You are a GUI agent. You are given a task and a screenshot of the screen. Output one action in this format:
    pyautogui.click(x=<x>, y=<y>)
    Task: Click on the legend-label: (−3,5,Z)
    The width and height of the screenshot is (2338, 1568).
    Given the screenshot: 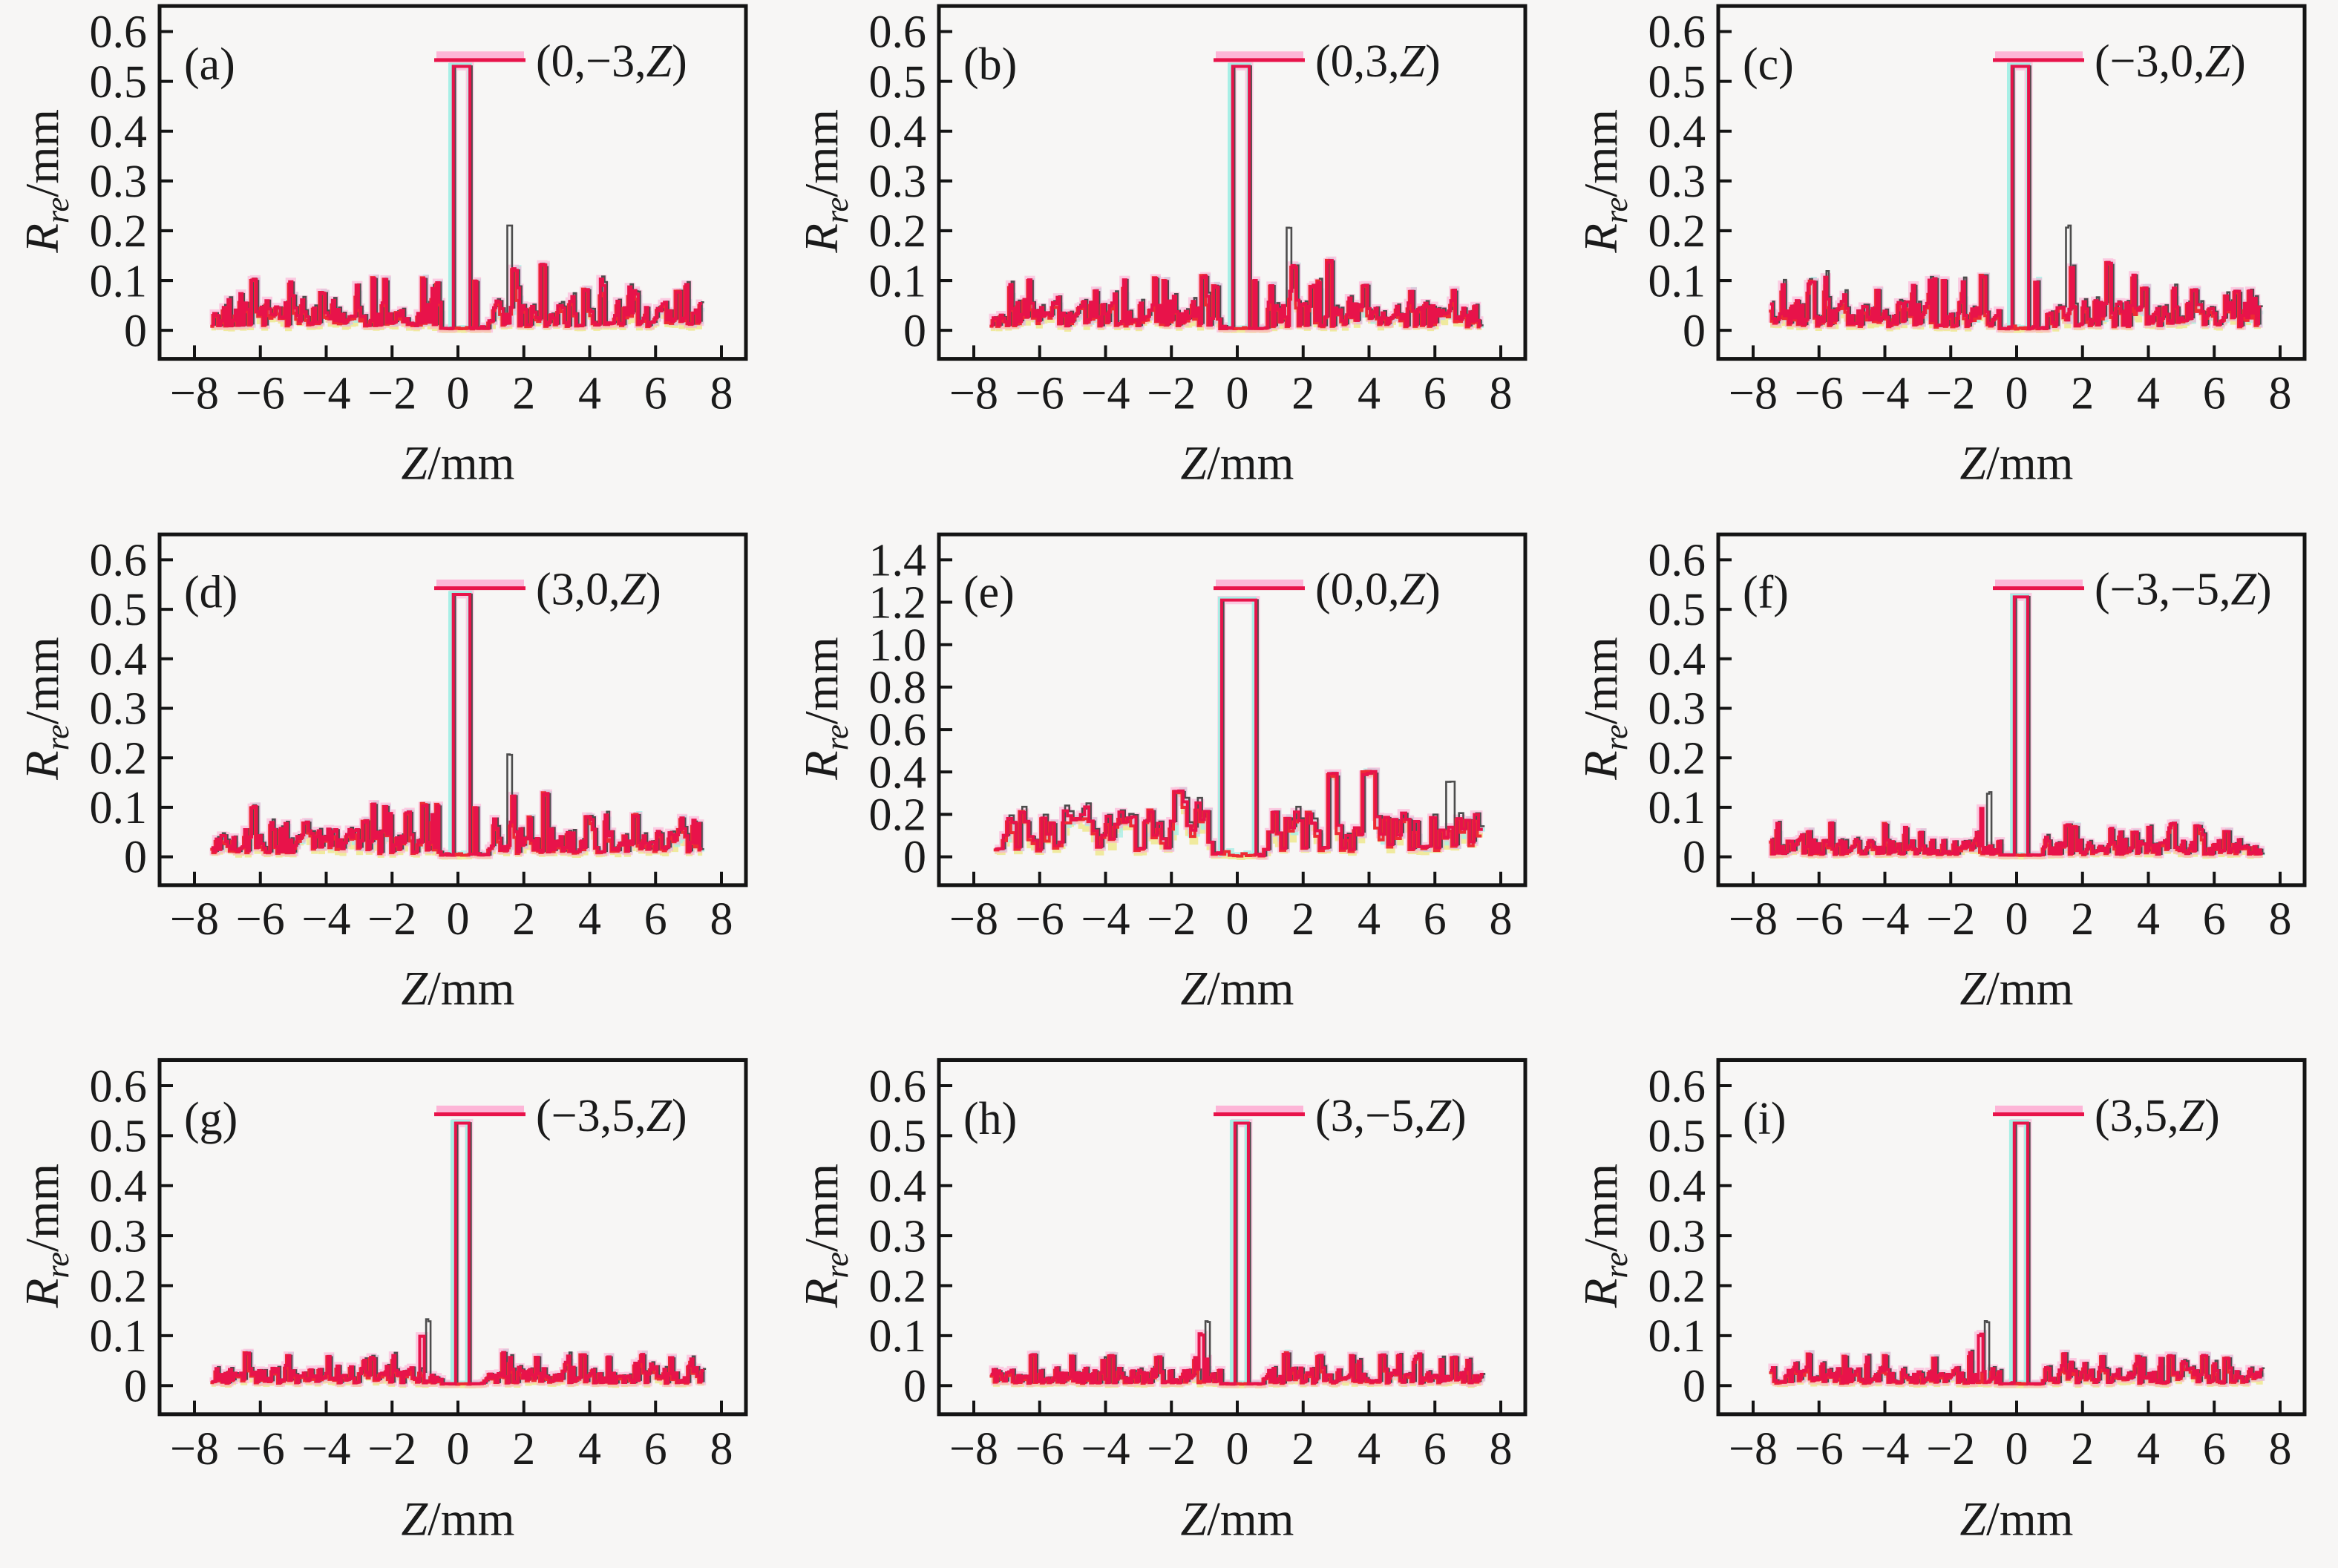 What is the action you would take?
    pyautogui.click(x=612, y=1115)
    